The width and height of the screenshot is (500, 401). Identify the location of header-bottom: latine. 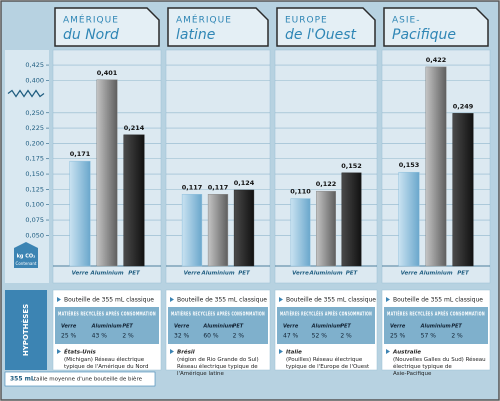
(195, 35).